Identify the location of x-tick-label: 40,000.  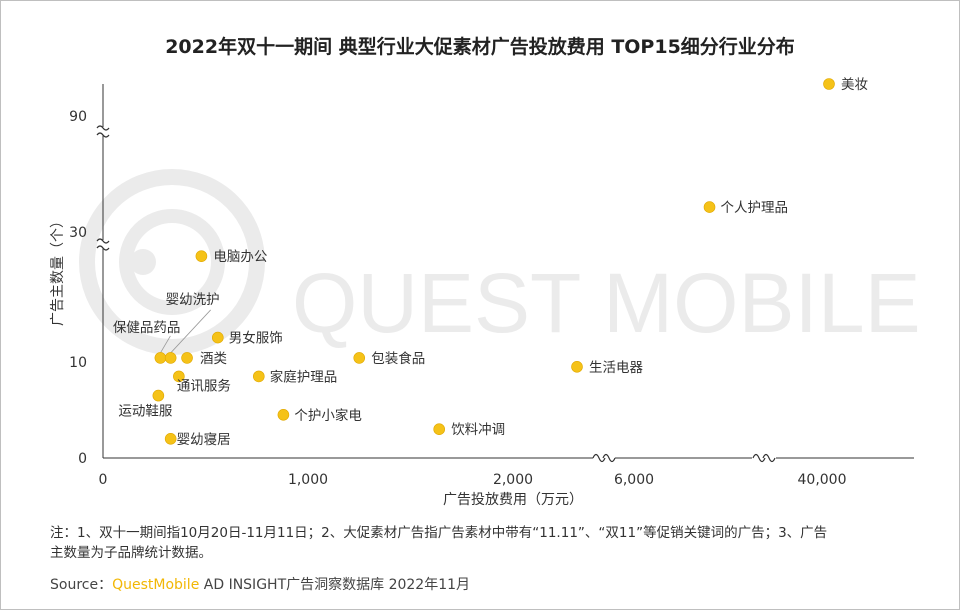
(822, 480).